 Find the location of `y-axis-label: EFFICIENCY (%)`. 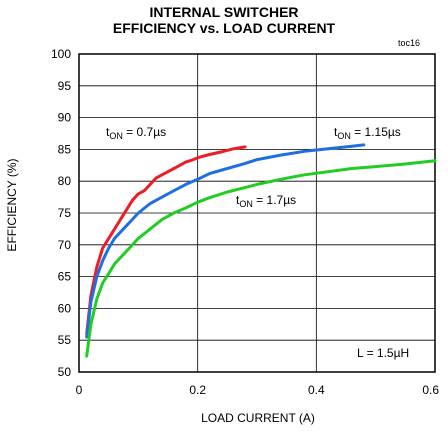

y-axis-label: EFFICIENCY (%) is located at coordinates (12, 204).